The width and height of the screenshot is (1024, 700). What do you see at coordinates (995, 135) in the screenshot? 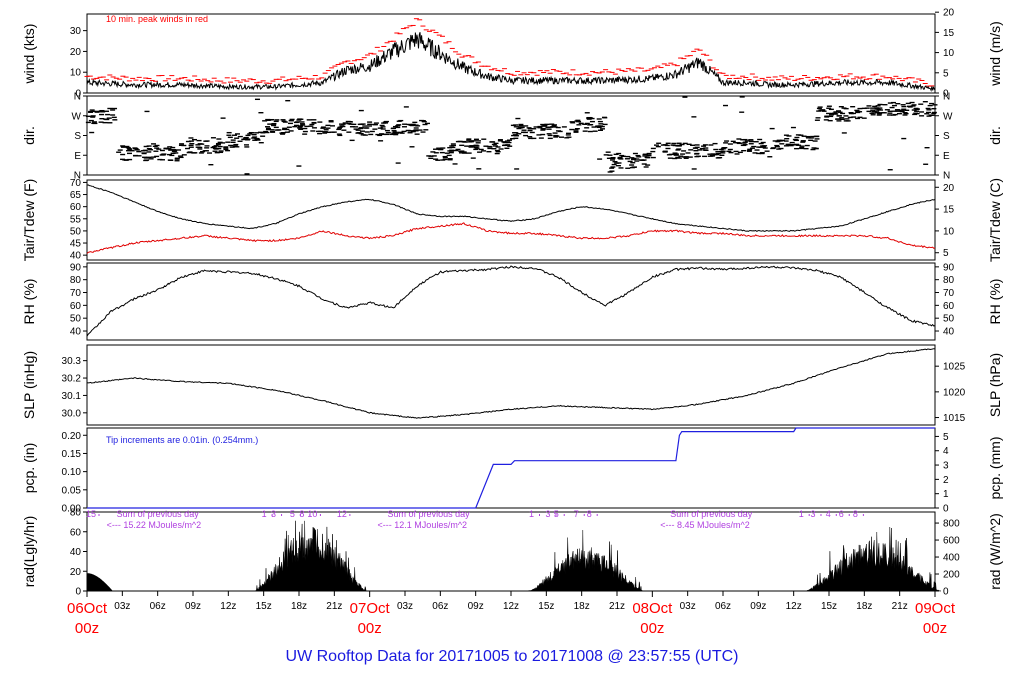
I see `y-axis-label-right: dir.` at bounding box center [995, 135].